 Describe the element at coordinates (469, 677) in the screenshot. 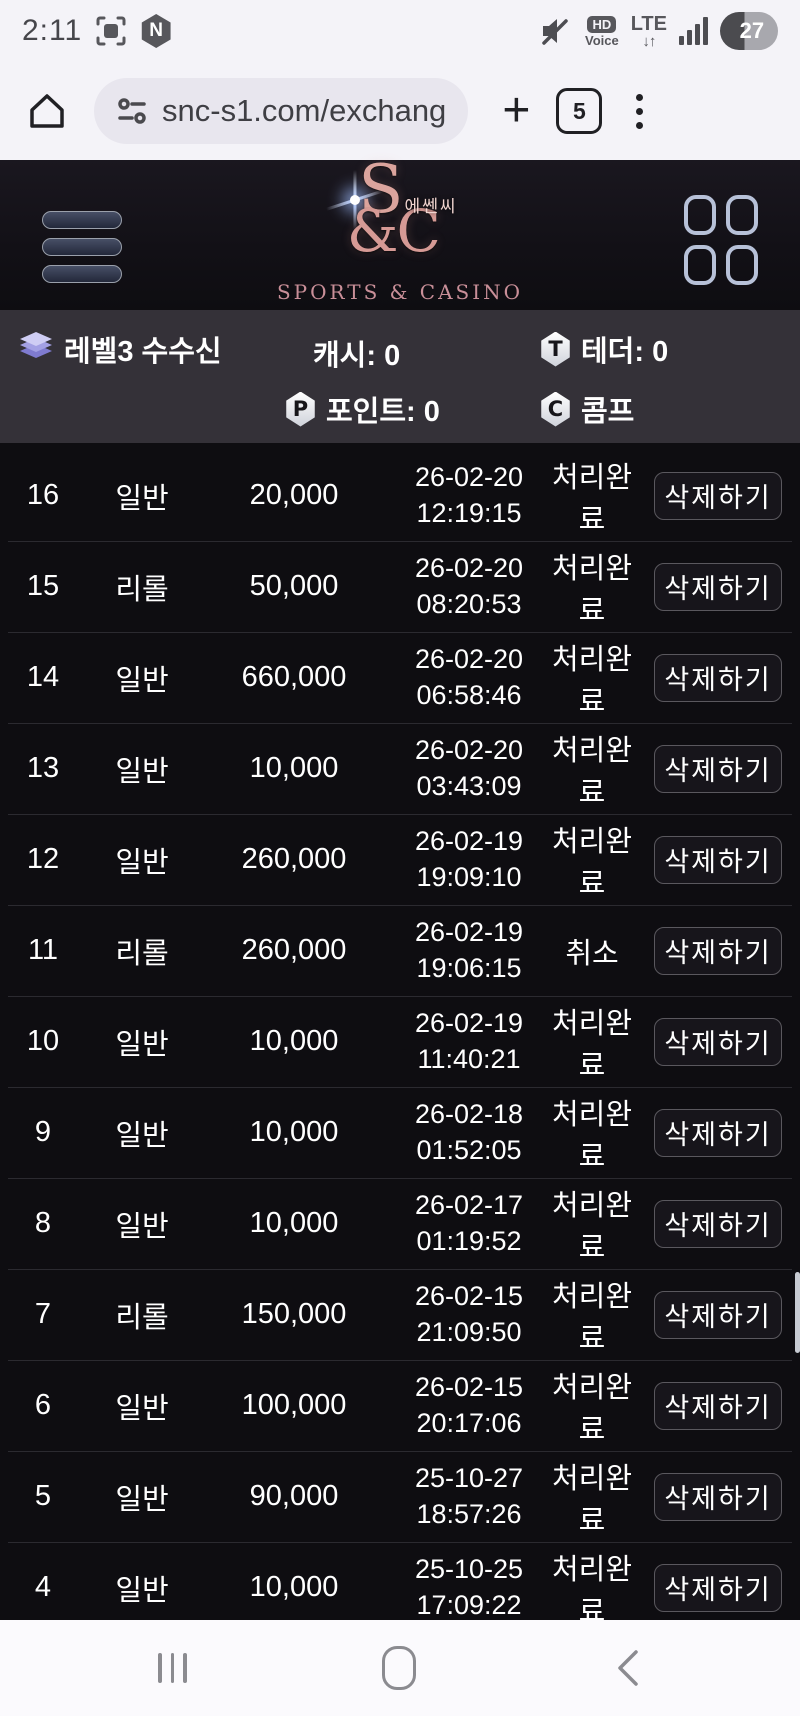

I see `exchange-datetime: 26-02-20 06:58:46` at that location.